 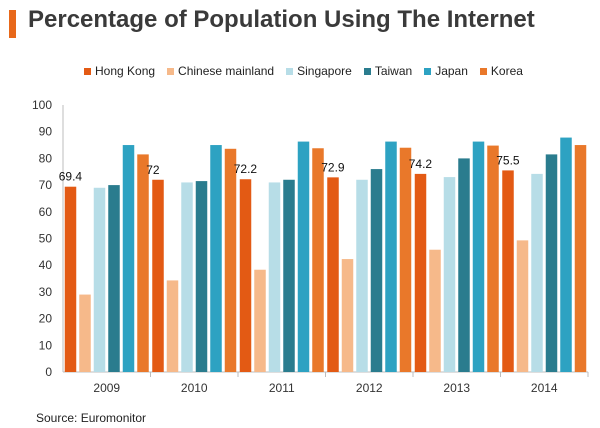 I want to click on legend-item: Singapore, so click(x=319, y=71).